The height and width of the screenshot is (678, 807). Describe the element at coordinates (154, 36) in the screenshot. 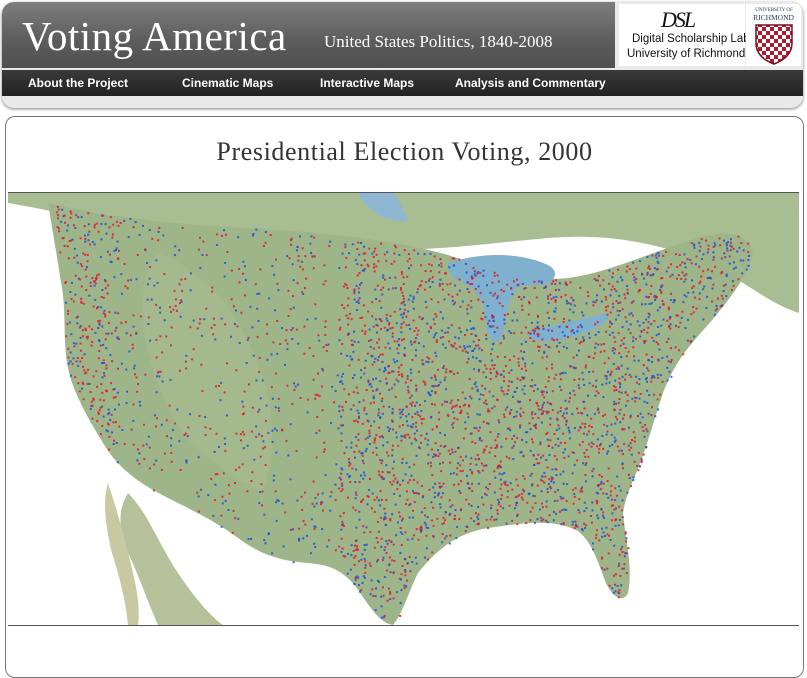

I see `site-title: Voting America` at that location.